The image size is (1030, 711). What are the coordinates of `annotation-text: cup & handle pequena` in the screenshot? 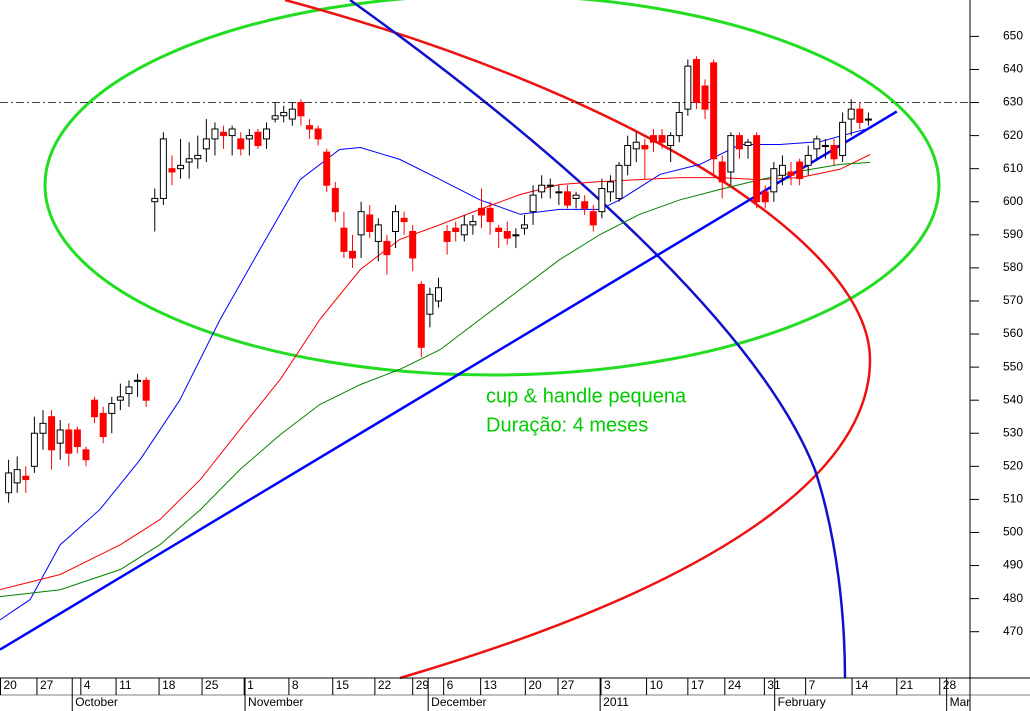 It's located at (586, 396).